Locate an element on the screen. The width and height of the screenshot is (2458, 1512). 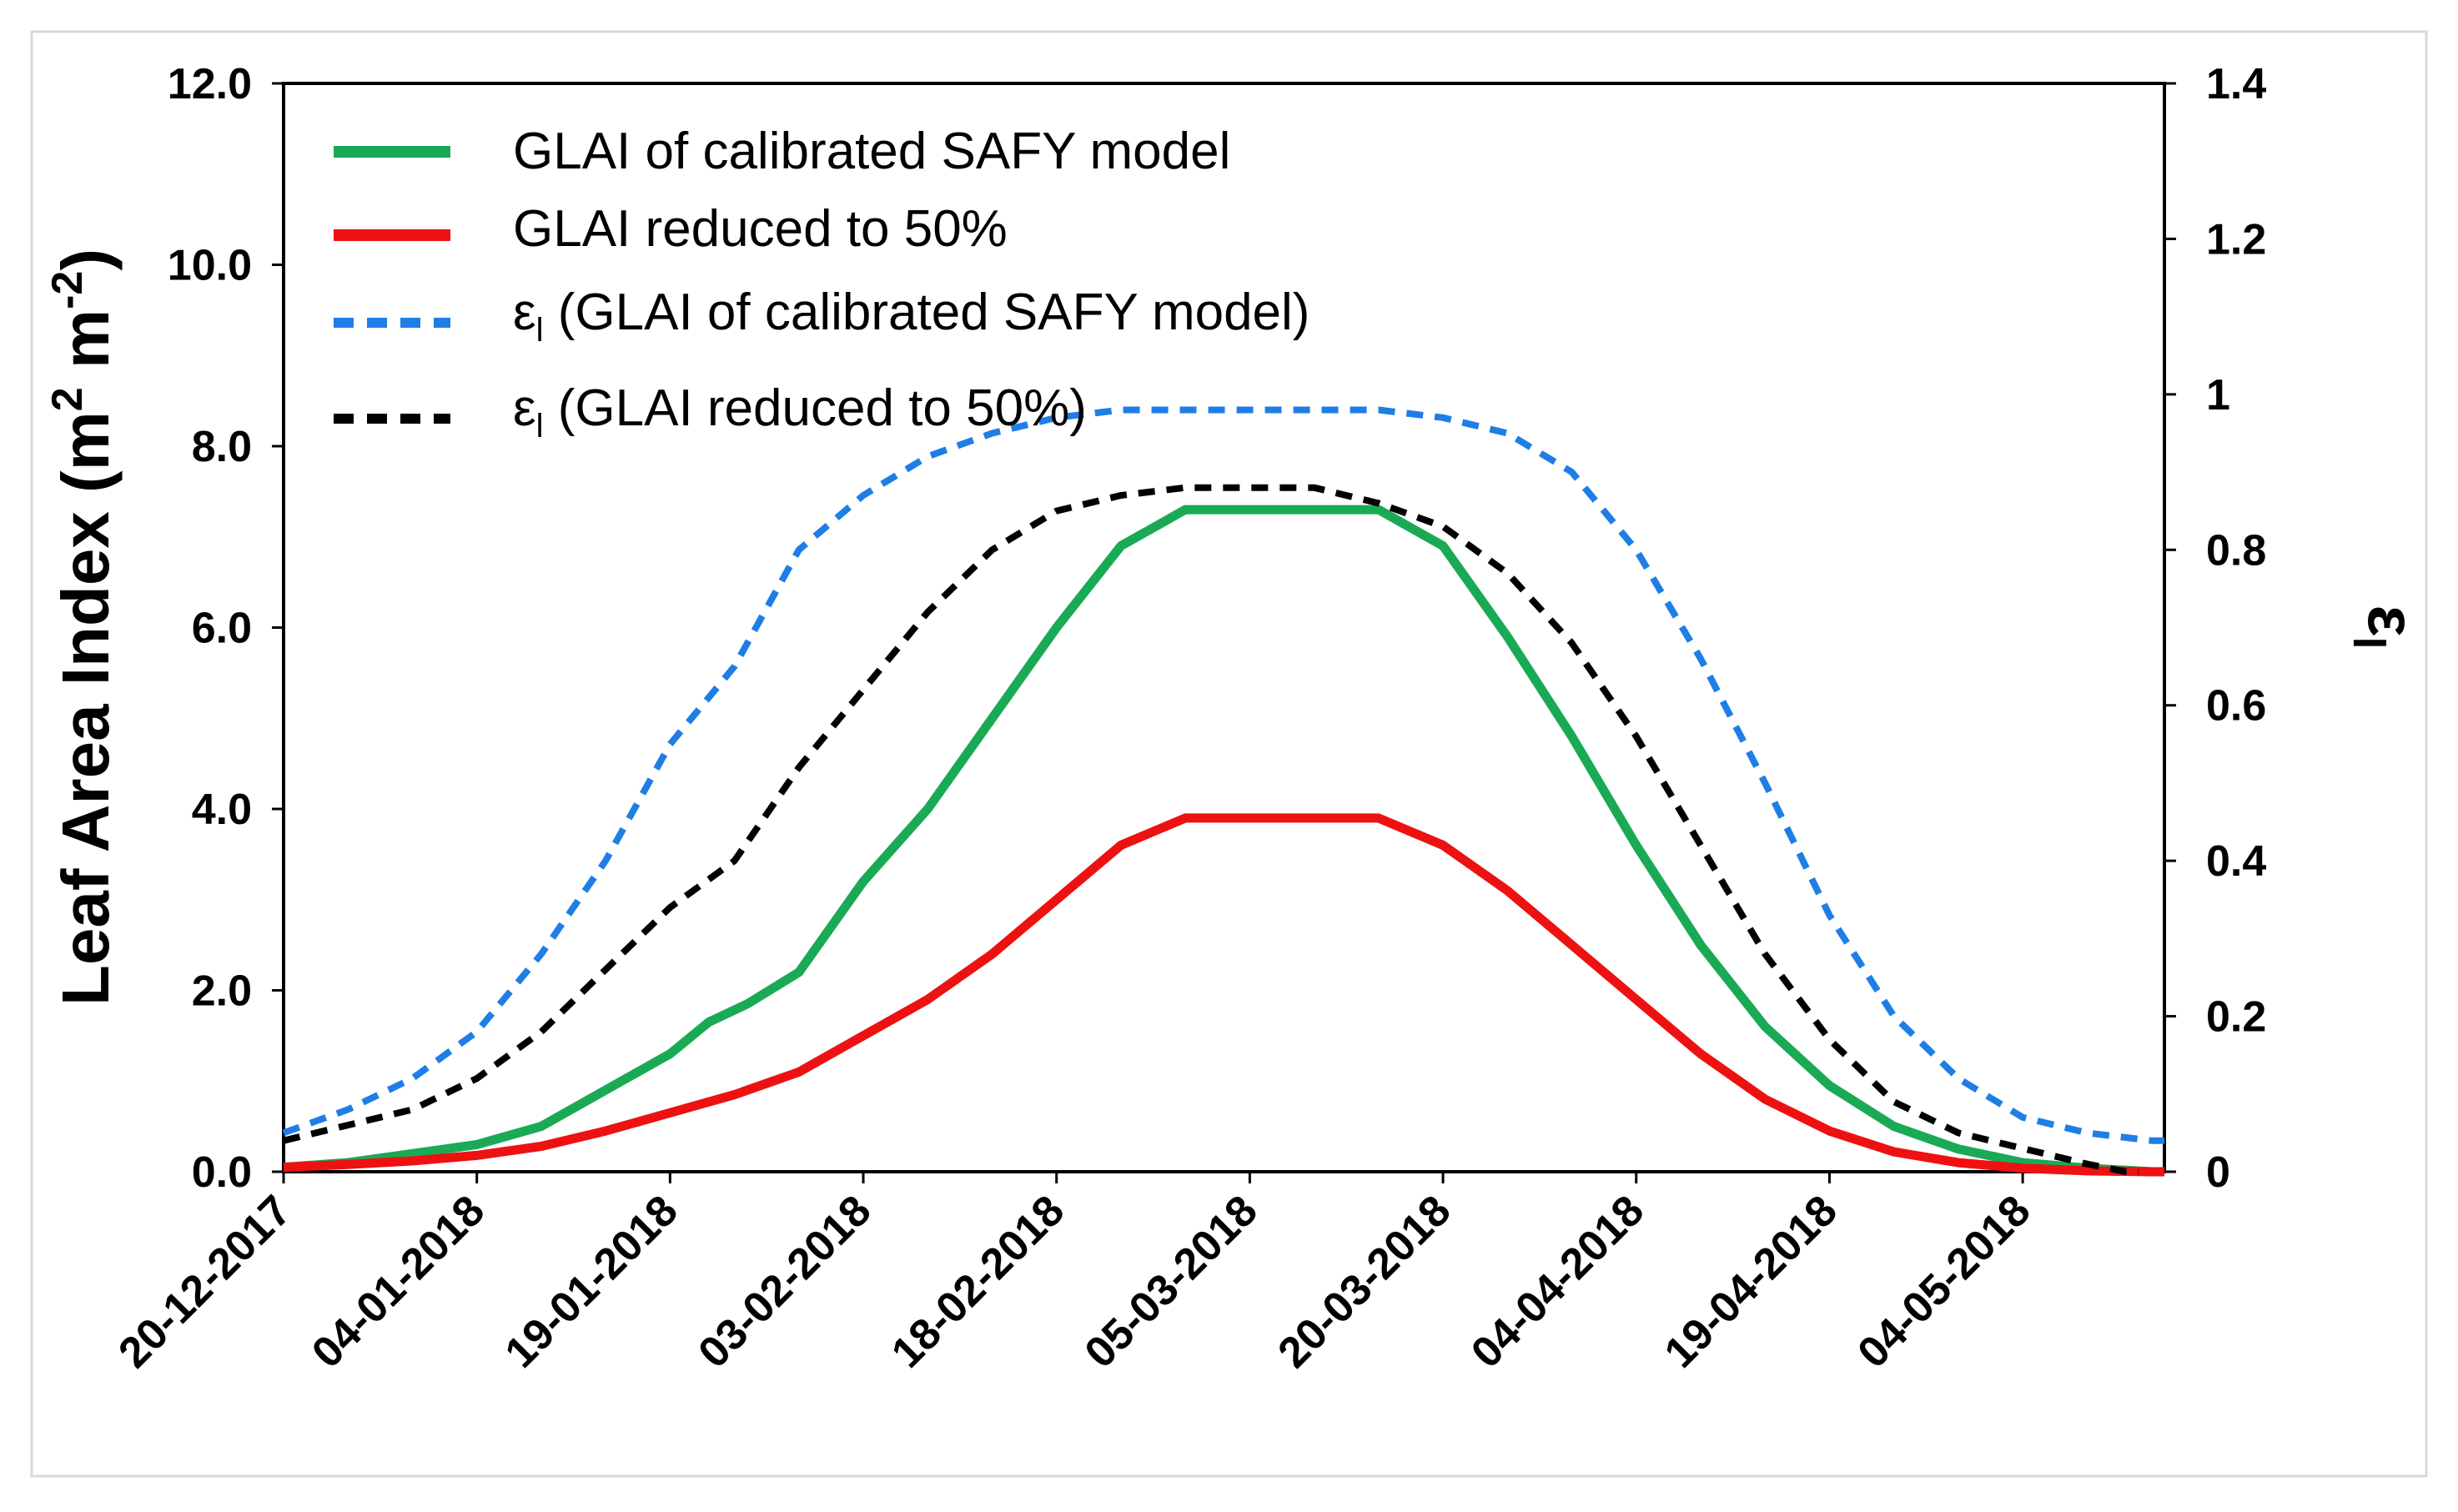
y-tick-label: 8.0 is located at coordinates (222, 447).